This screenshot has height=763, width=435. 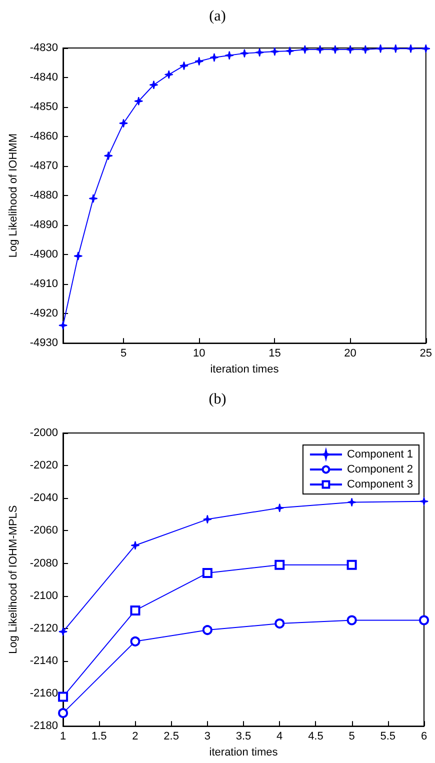 I want to click on y-axis-title: Log Likelihood of IOHM-MPLS, so click(x=14, y=579).